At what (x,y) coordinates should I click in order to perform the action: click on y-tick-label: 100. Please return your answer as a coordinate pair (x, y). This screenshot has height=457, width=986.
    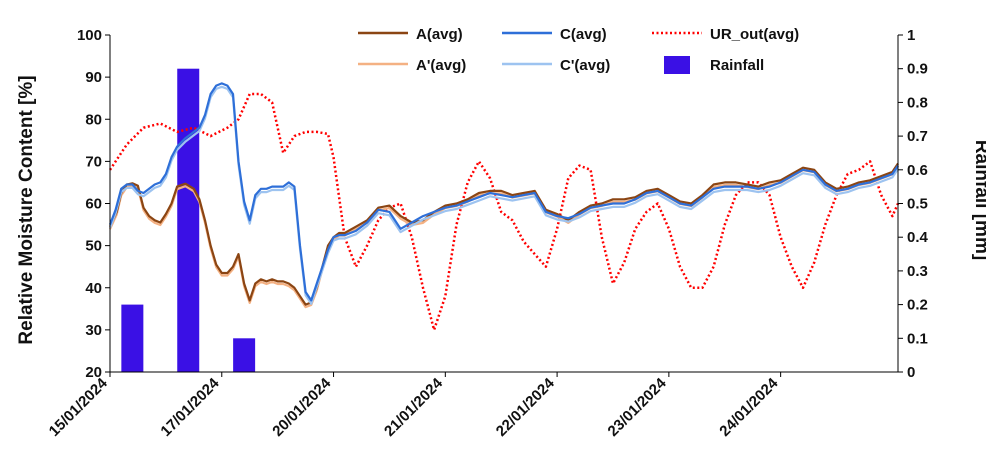
    Looking at the image, I should click on (89, 35).